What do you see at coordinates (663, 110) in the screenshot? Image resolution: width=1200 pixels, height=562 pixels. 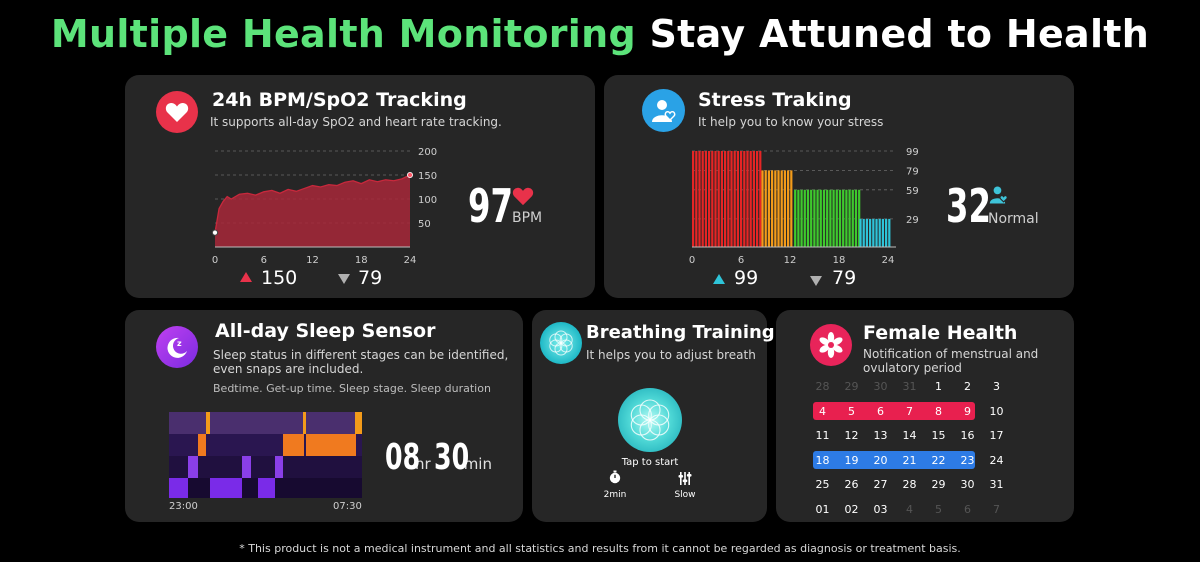 I see `person-heart-icon` at bounding box center [663, 110].